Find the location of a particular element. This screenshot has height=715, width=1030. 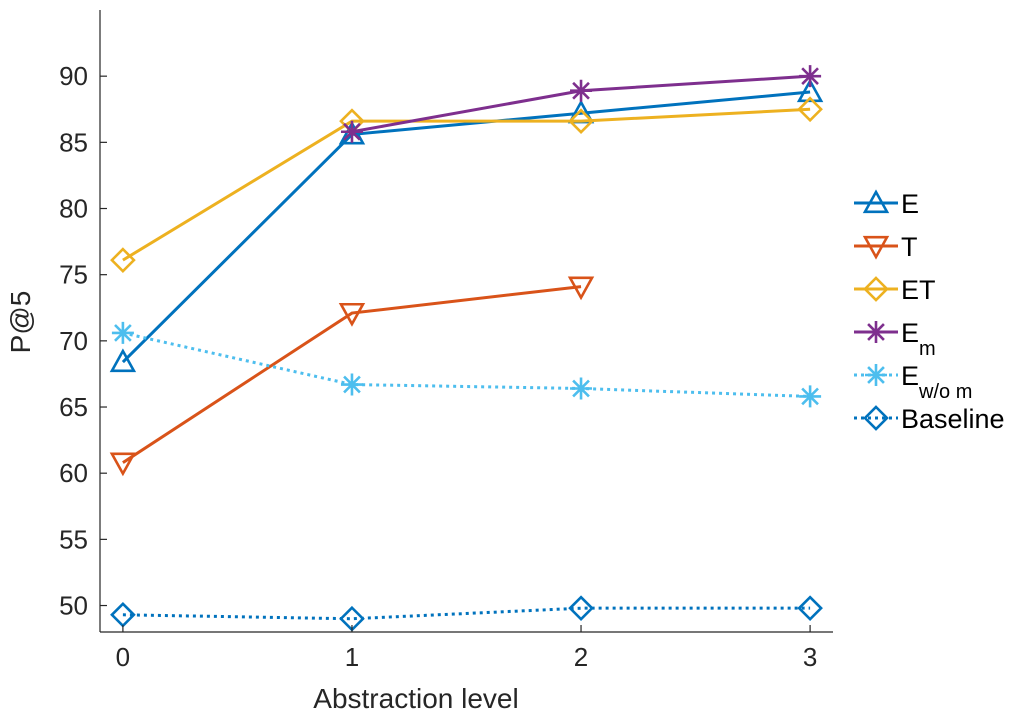

series-em is located at coordinates (581, 104).